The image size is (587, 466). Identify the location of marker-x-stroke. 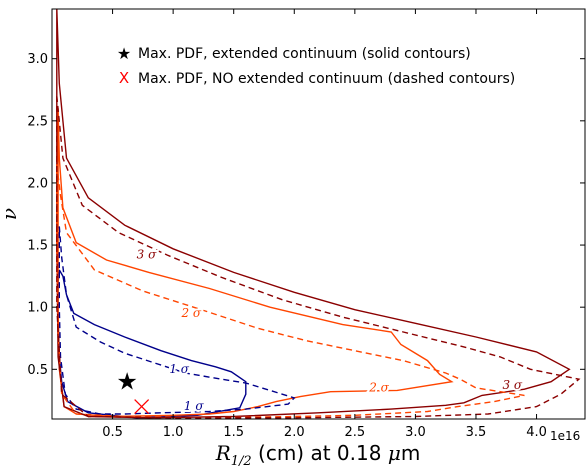
(142, 407).